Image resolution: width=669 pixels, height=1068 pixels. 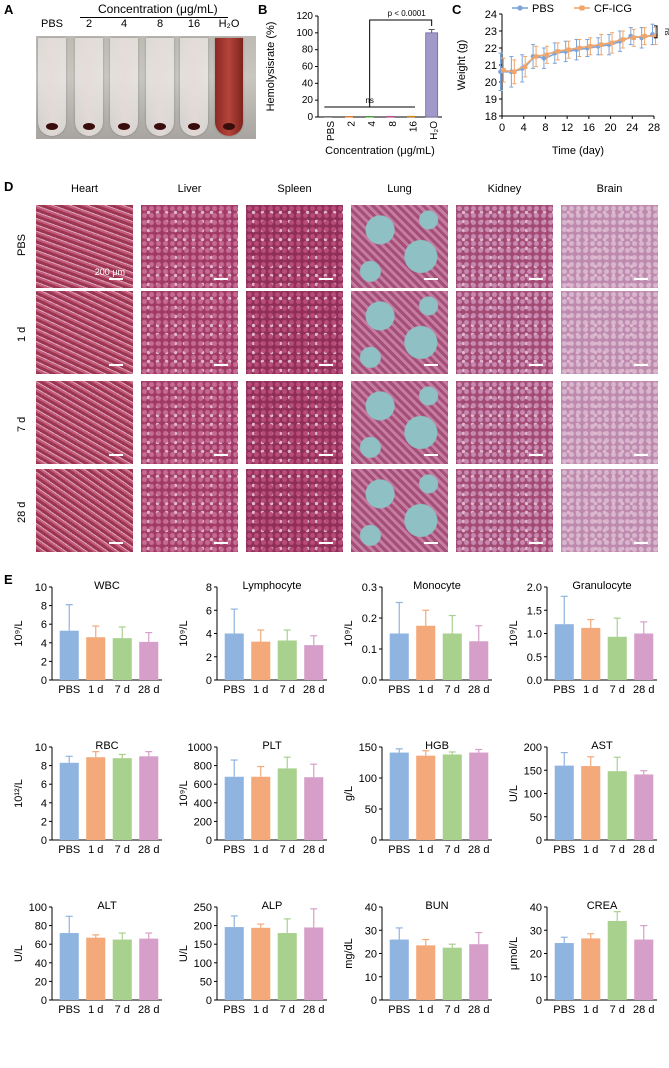 I want to click on chart-lymphocyte: Lymphocyte 0 2 4 6 8 PBS 1 d 7 d 28 d 10⁹/L, so click(x=252, y=638).